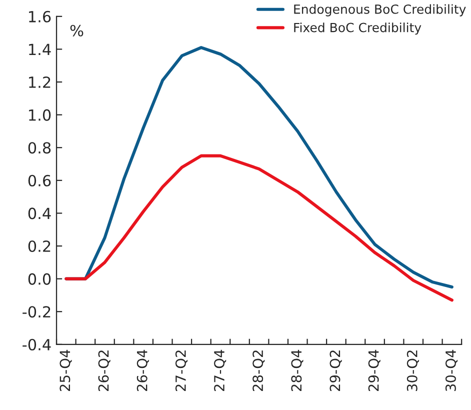 Image resolution: width=471 pixels, height=410 pixels. Describe the element at coordinates (39, 180) in the screenshot. I see `y-tick-label: 0.6` at that location.